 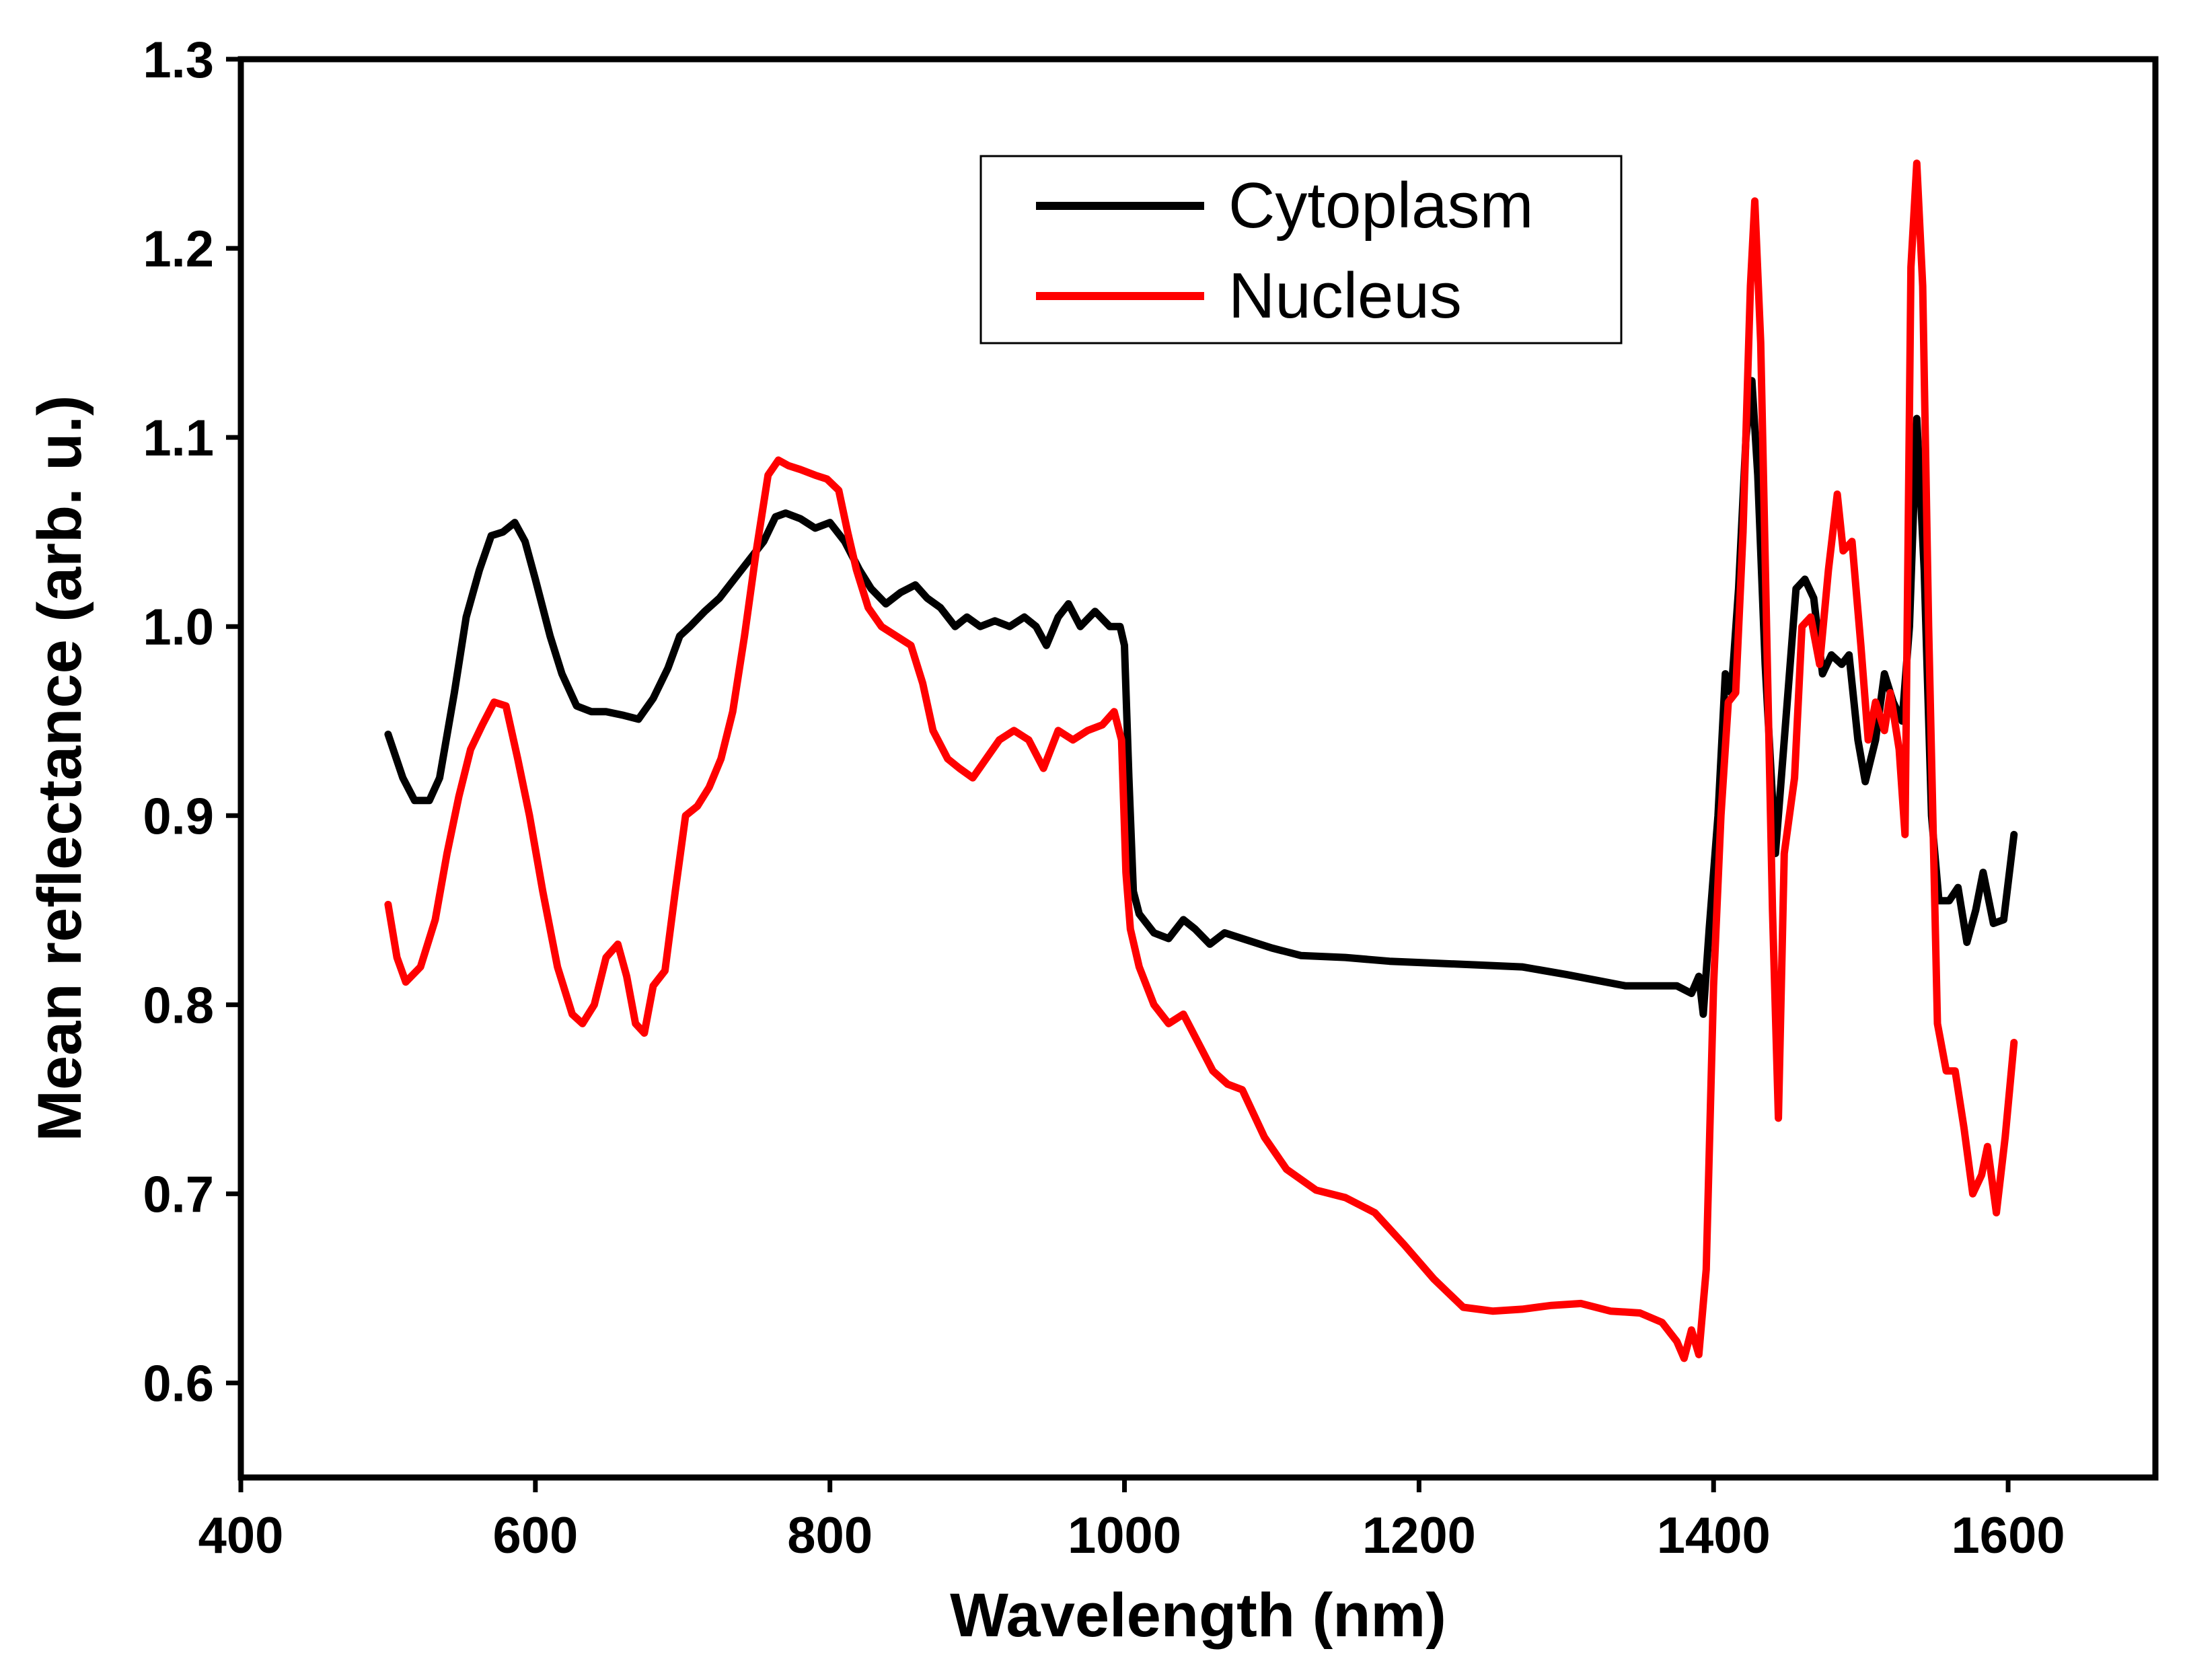 I want to click on y-tick-label-0.8: 0.8, so click(x=178, y=1005).